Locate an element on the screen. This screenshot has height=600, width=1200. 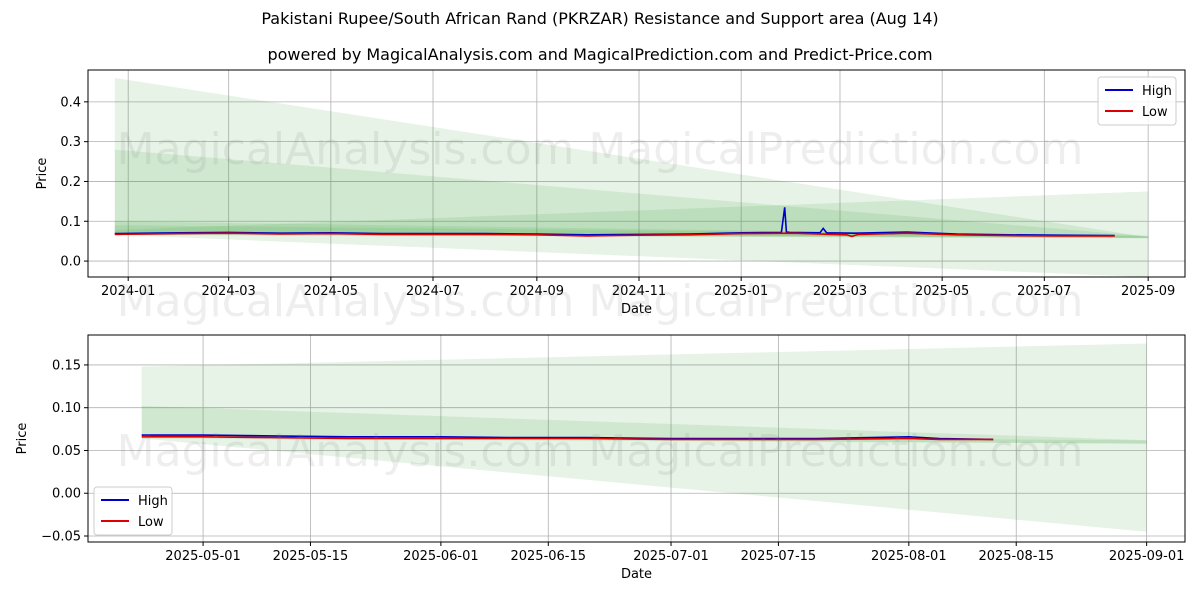
x-tick-label: 2024-07 is located at coordinates (433, 291).